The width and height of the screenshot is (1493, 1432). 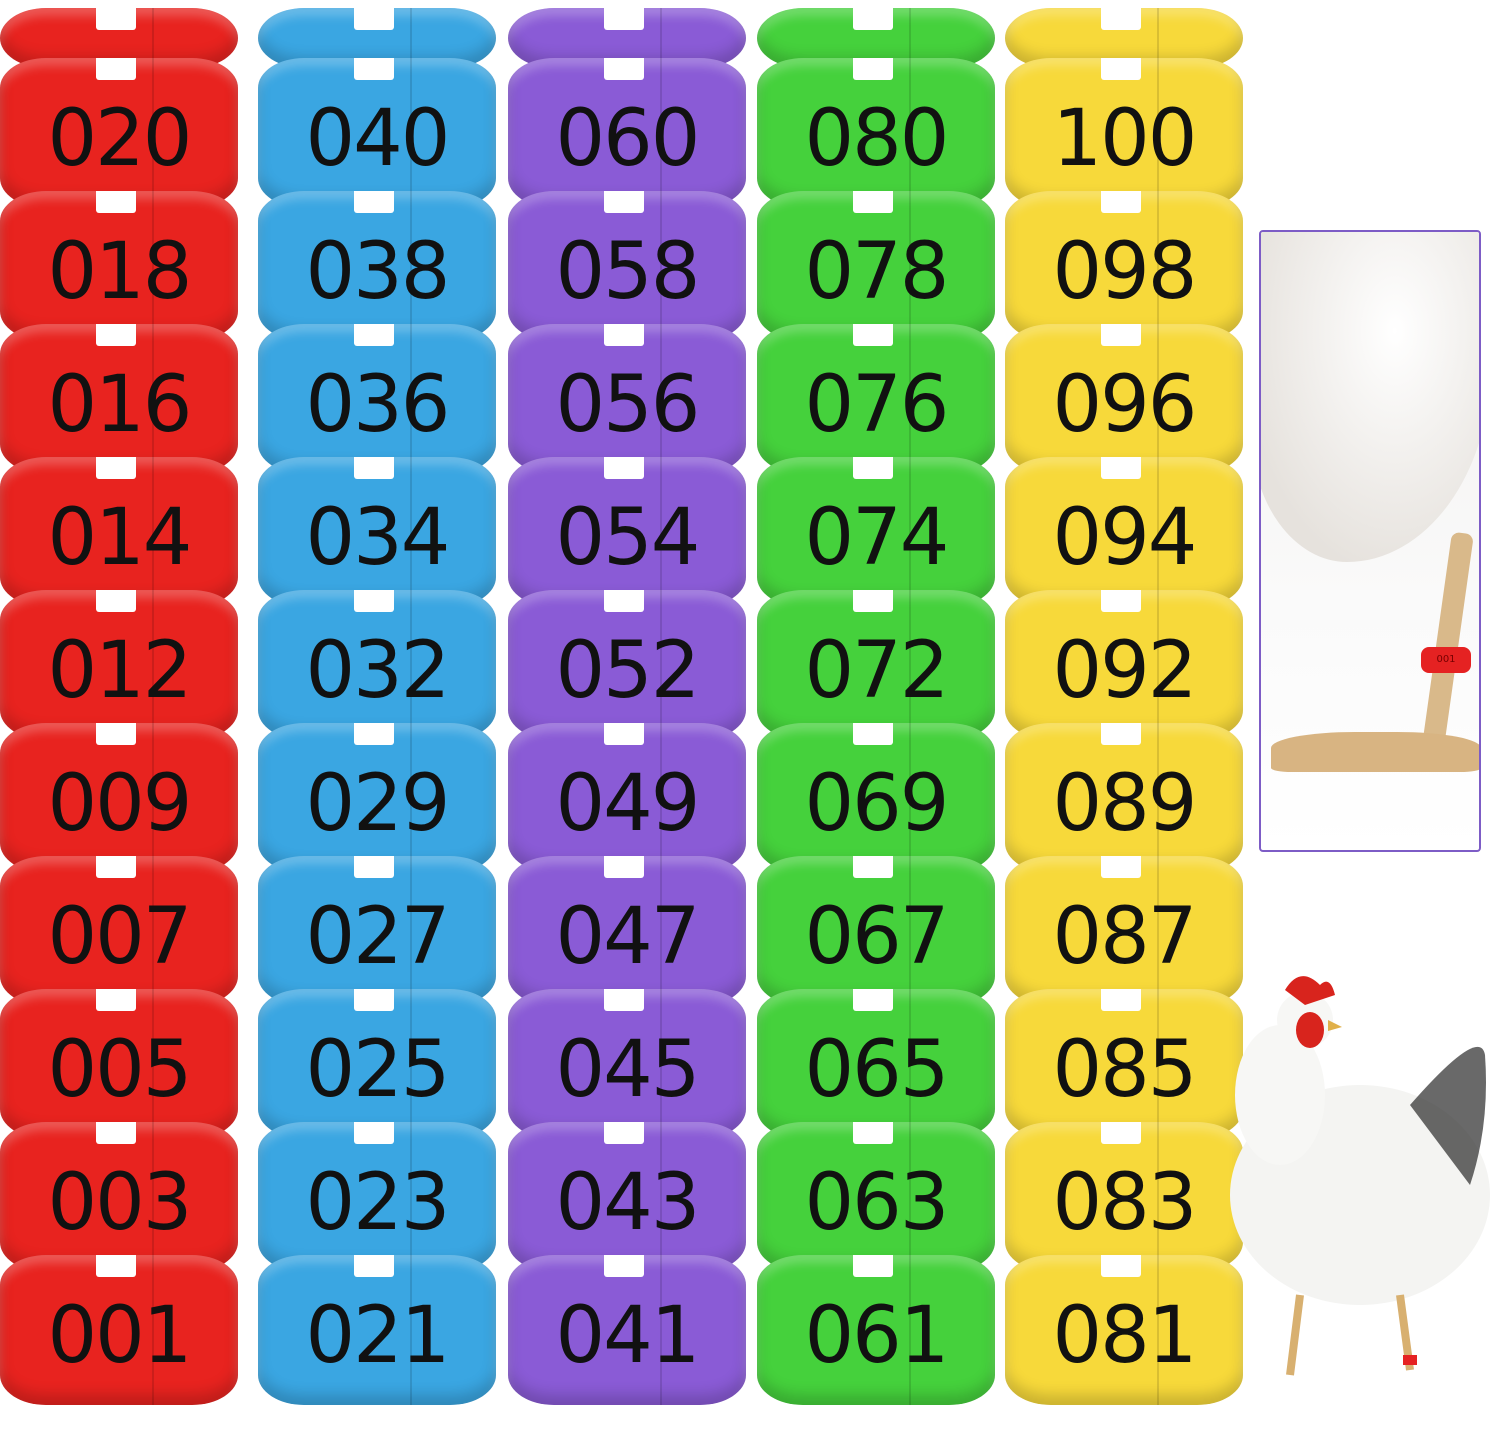 What do you see at coordinates (1370, 397) in the screenshot?
I see `chicken-feathers` at bounding box center [1370, 397].